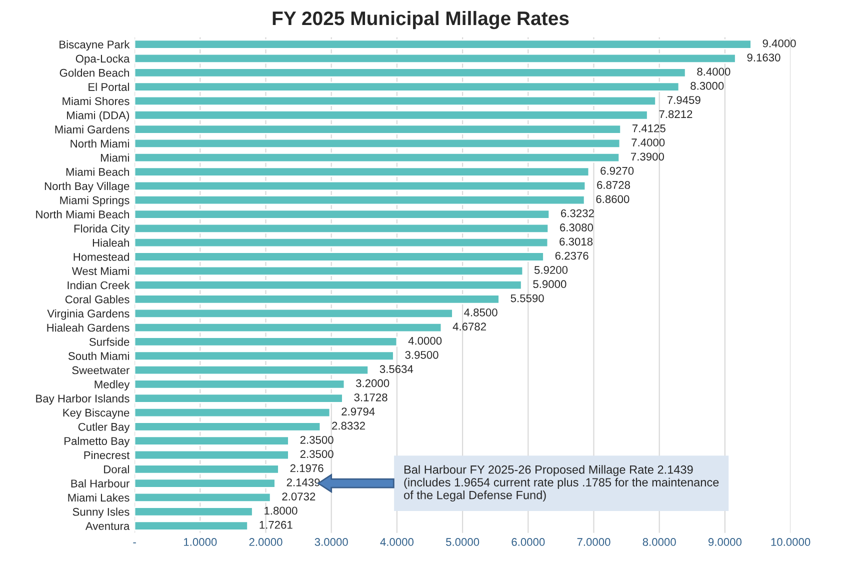  I want to click on data-label: 2.8332, so click(348, 426).